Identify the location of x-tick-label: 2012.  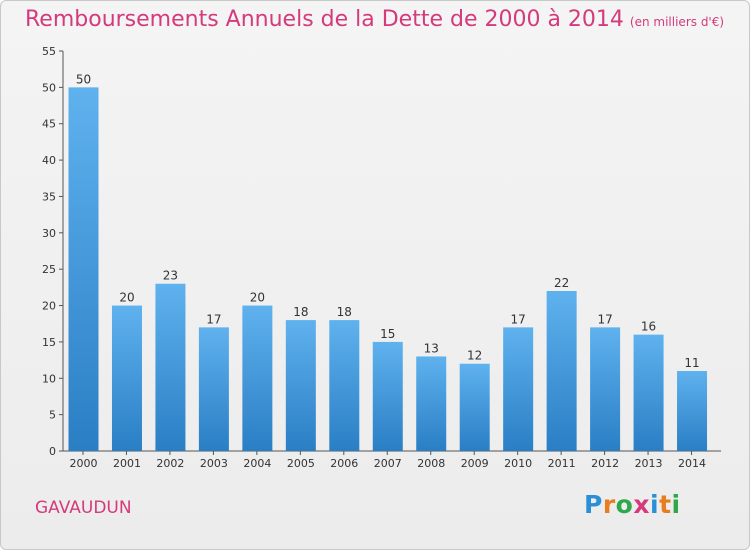
(605, 463).